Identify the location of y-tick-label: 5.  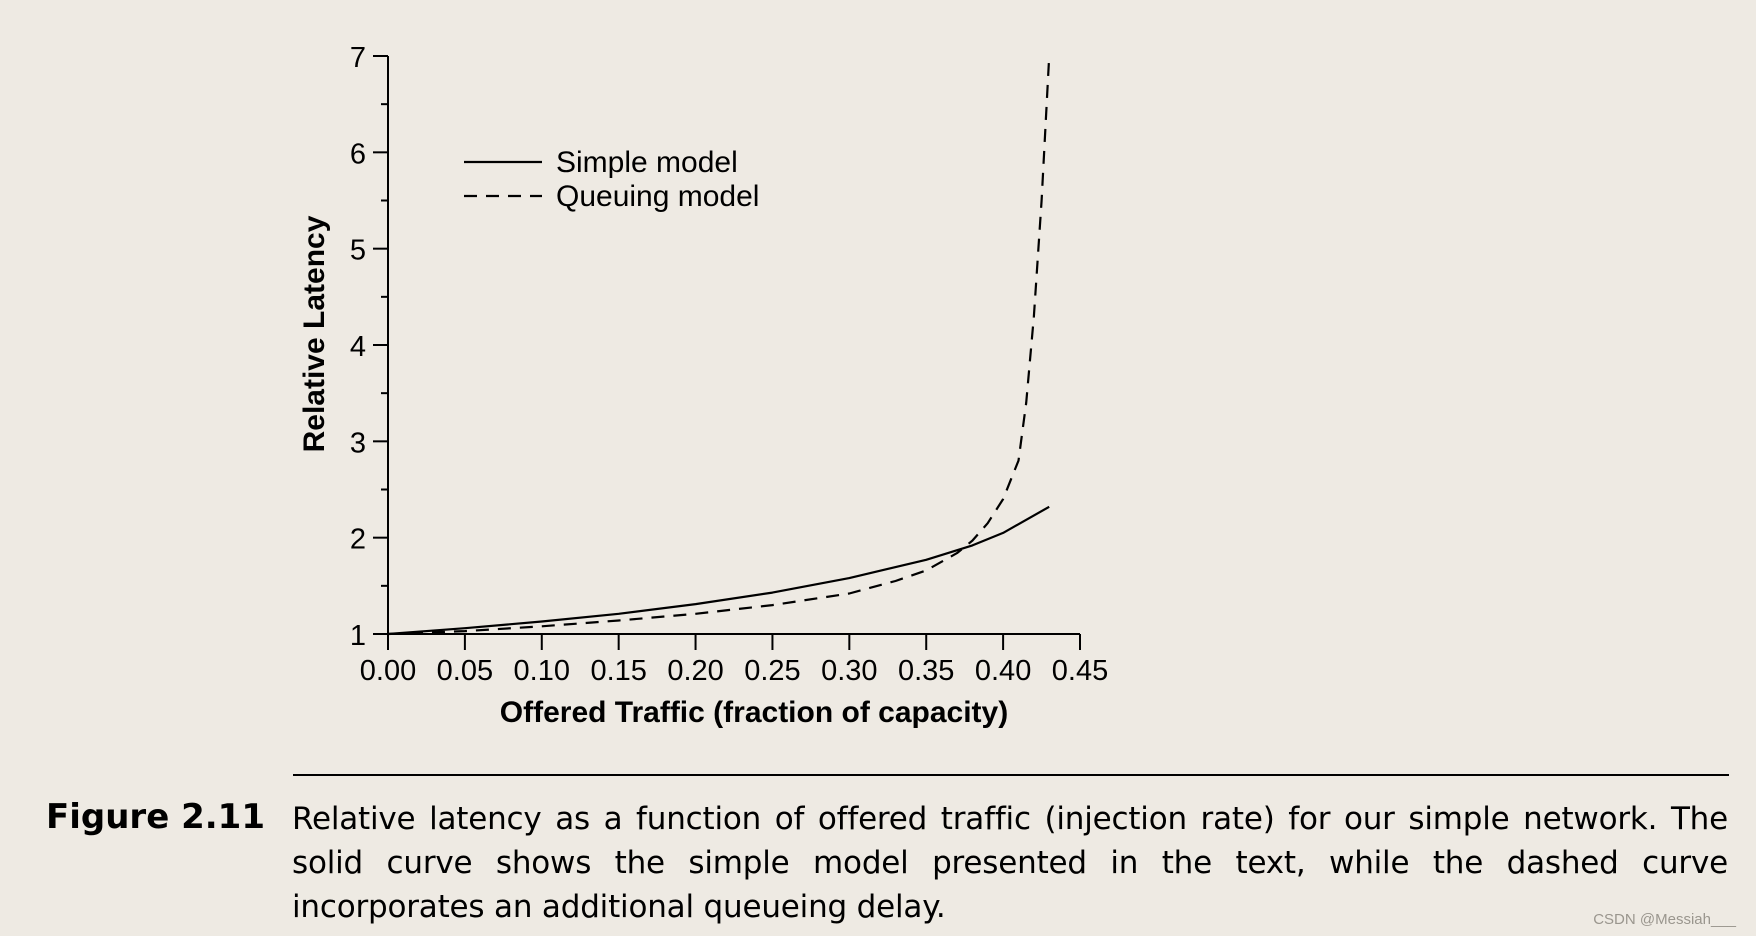
(358, 251).